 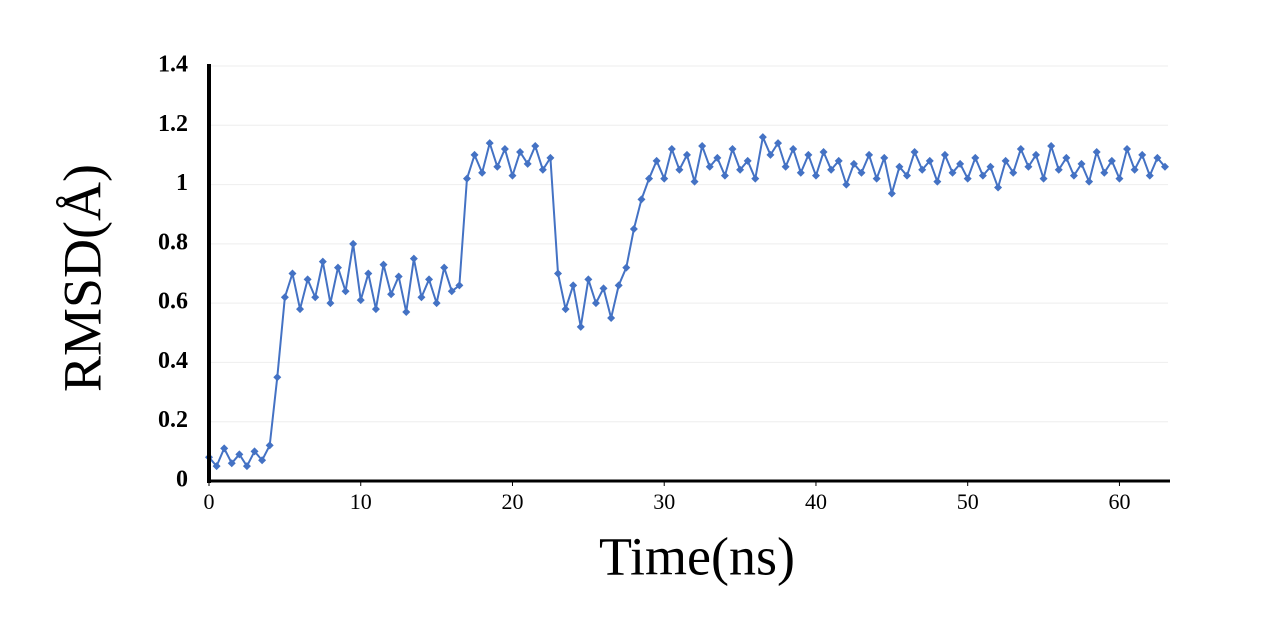 What do you see at coordinates (664, 501) in the screenshot?
I see `x-tick-label: 30` at bounding box center [664, 501].